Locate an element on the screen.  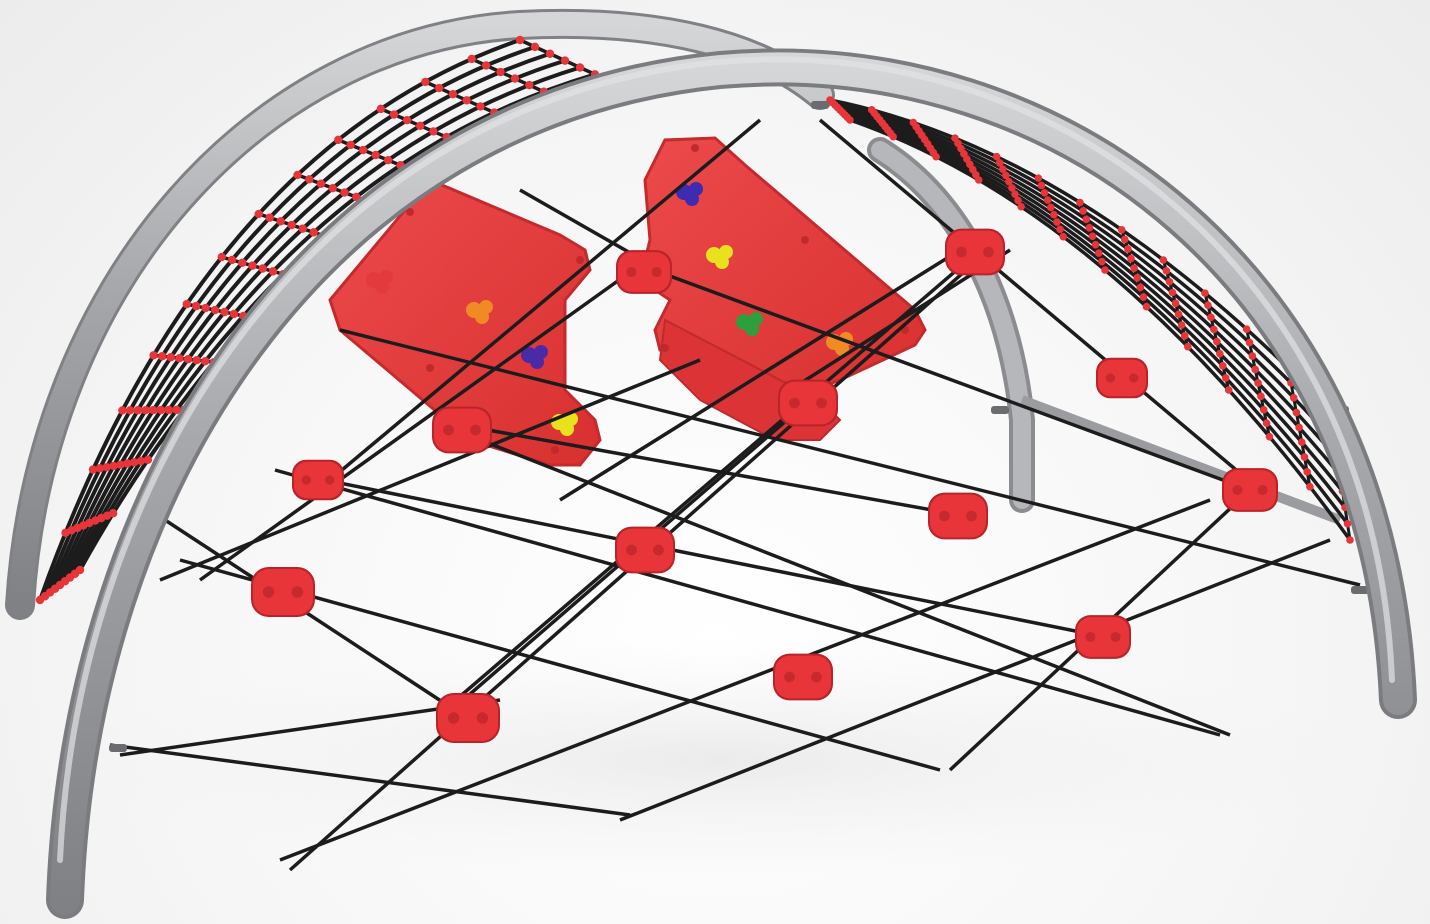
rope-anchor is located at coordinates (820, 105).